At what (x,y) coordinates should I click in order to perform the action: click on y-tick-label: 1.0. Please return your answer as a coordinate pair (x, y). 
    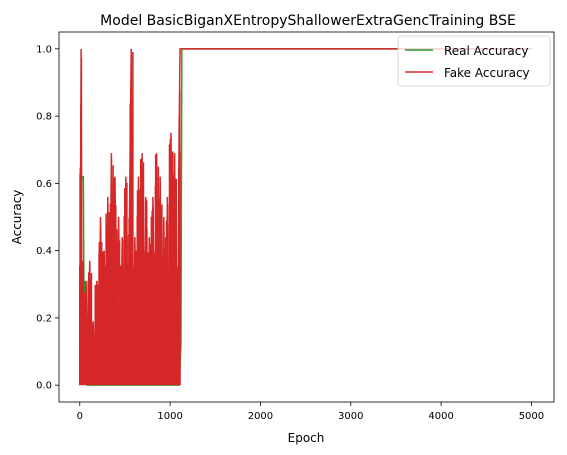
    Looking at the image, I should click on (44, 49).